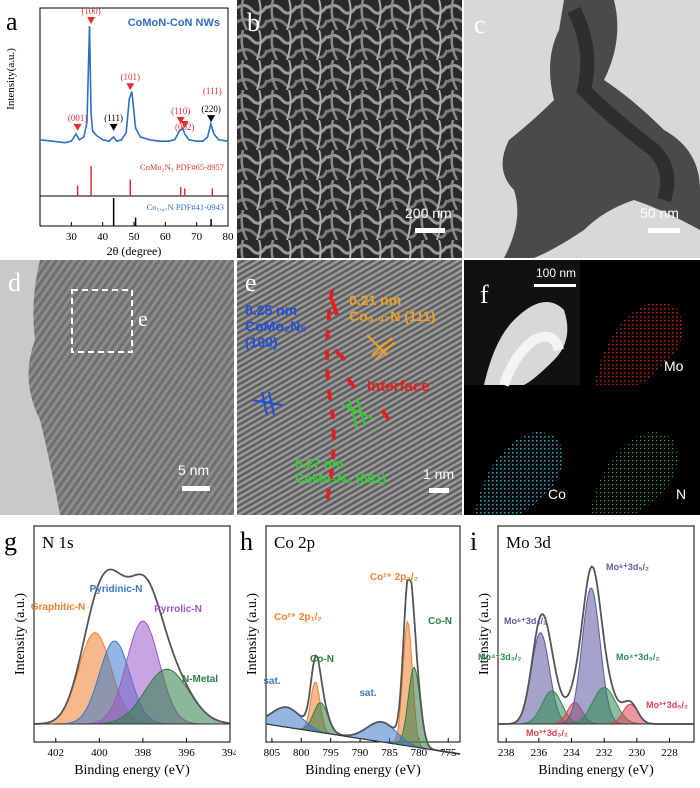  I want to click on x-tick-label: 50, so click(135, 237).